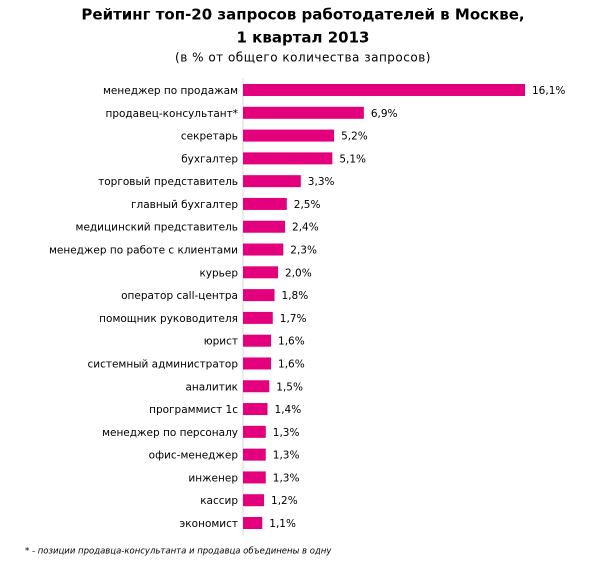 This screenshot has height=564, width=606. I want to click on category-label: продавец-консультант*, so click(171, 114).